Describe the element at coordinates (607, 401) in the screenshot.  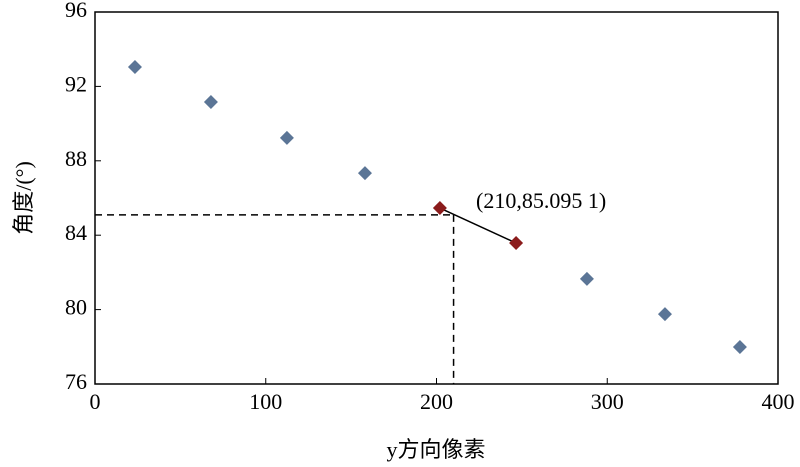
I see `x-tick-label: 300` at that location.